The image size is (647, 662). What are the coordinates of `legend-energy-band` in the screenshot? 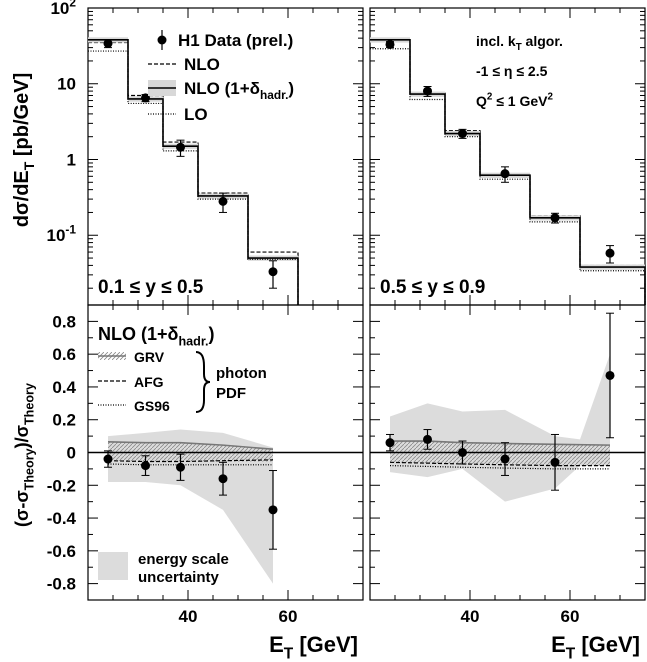 It's located at (113, 566).